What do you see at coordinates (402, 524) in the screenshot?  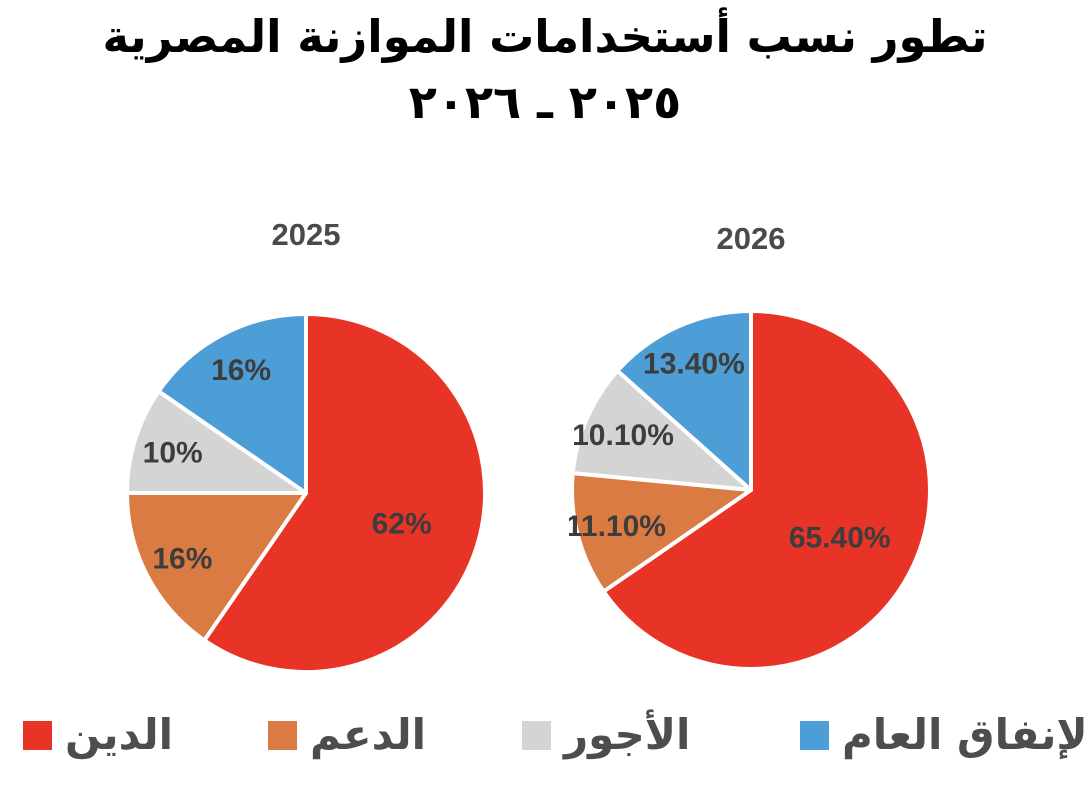 I see `pie-slice-label-2025-0: 62%` at bounding box center [402, 524].